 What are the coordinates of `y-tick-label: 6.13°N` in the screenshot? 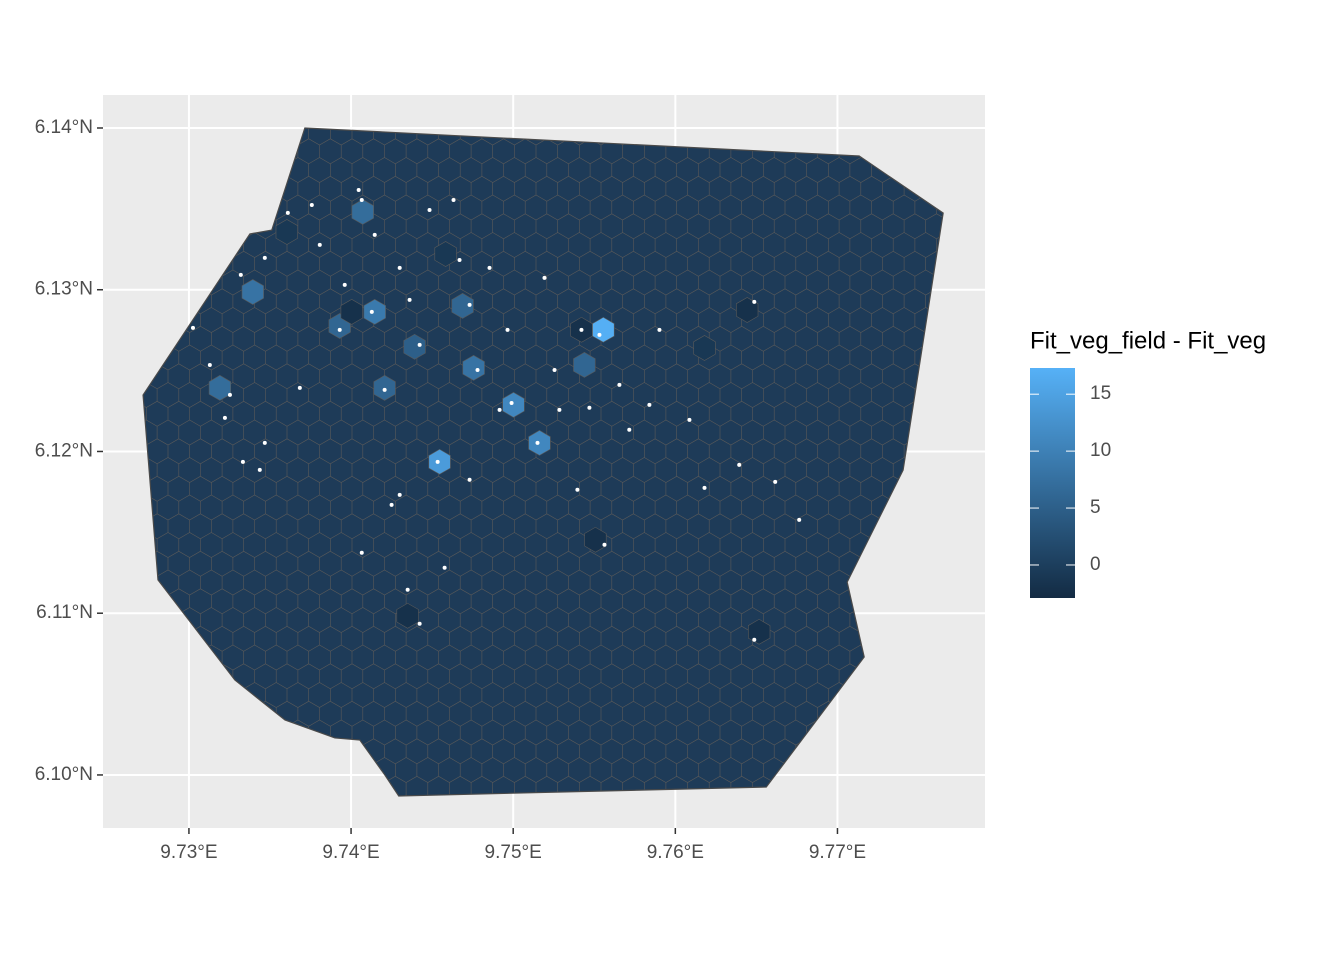 It's located at (64, 289).